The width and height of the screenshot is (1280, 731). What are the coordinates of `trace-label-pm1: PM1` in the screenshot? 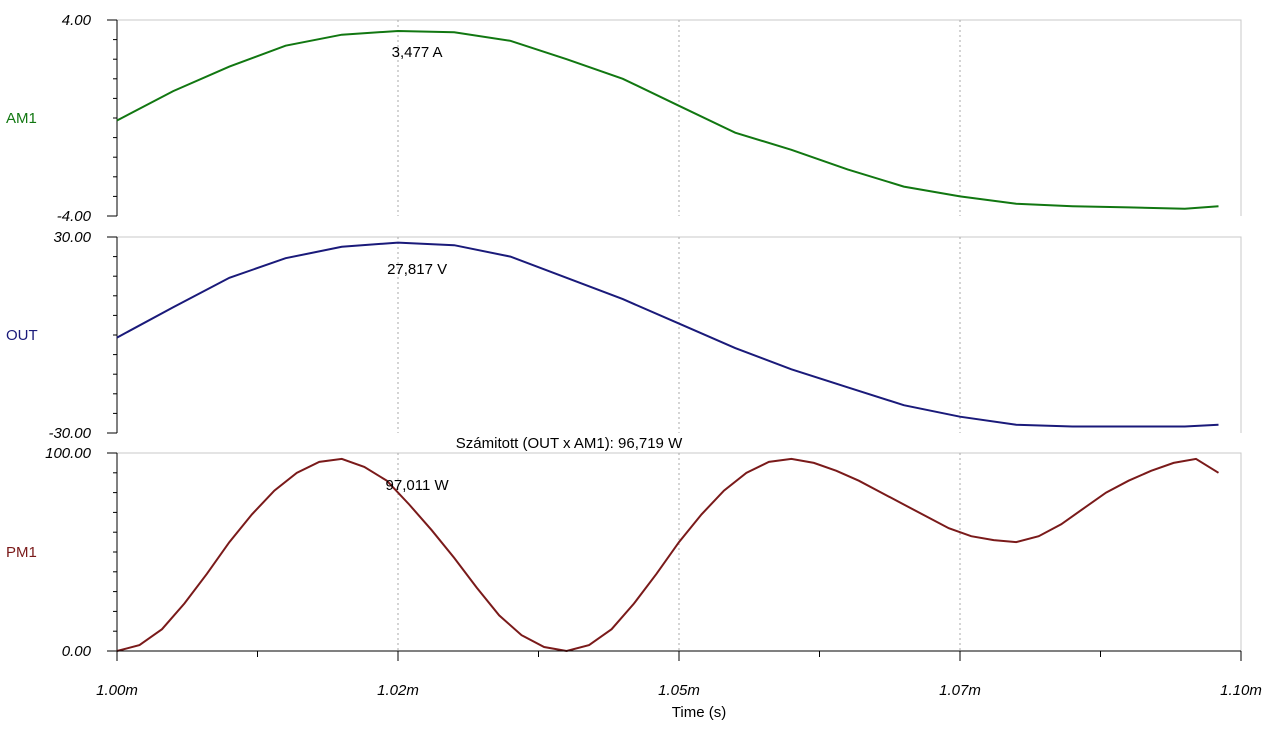 It's located at (21, 552).